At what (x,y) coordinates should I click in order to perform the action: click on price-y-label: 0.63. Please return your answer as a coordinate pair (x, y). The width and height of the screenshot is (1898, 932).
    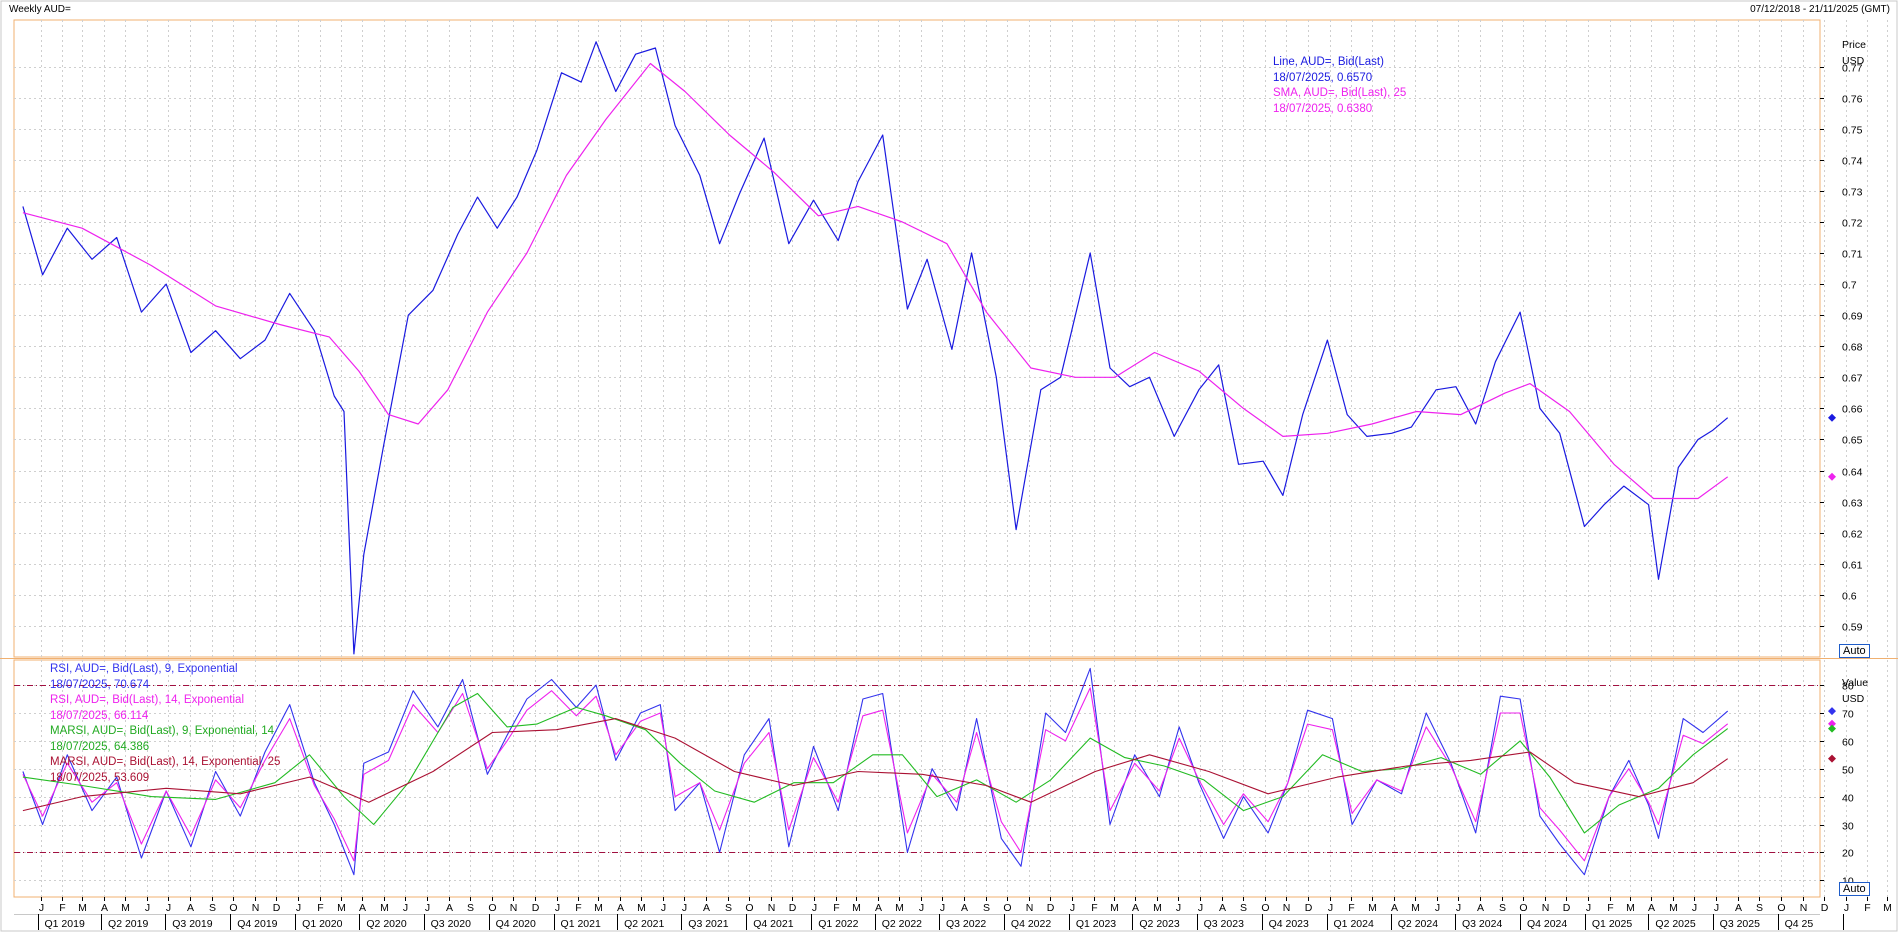
    Looking at the image, I should click on (1852, 504).